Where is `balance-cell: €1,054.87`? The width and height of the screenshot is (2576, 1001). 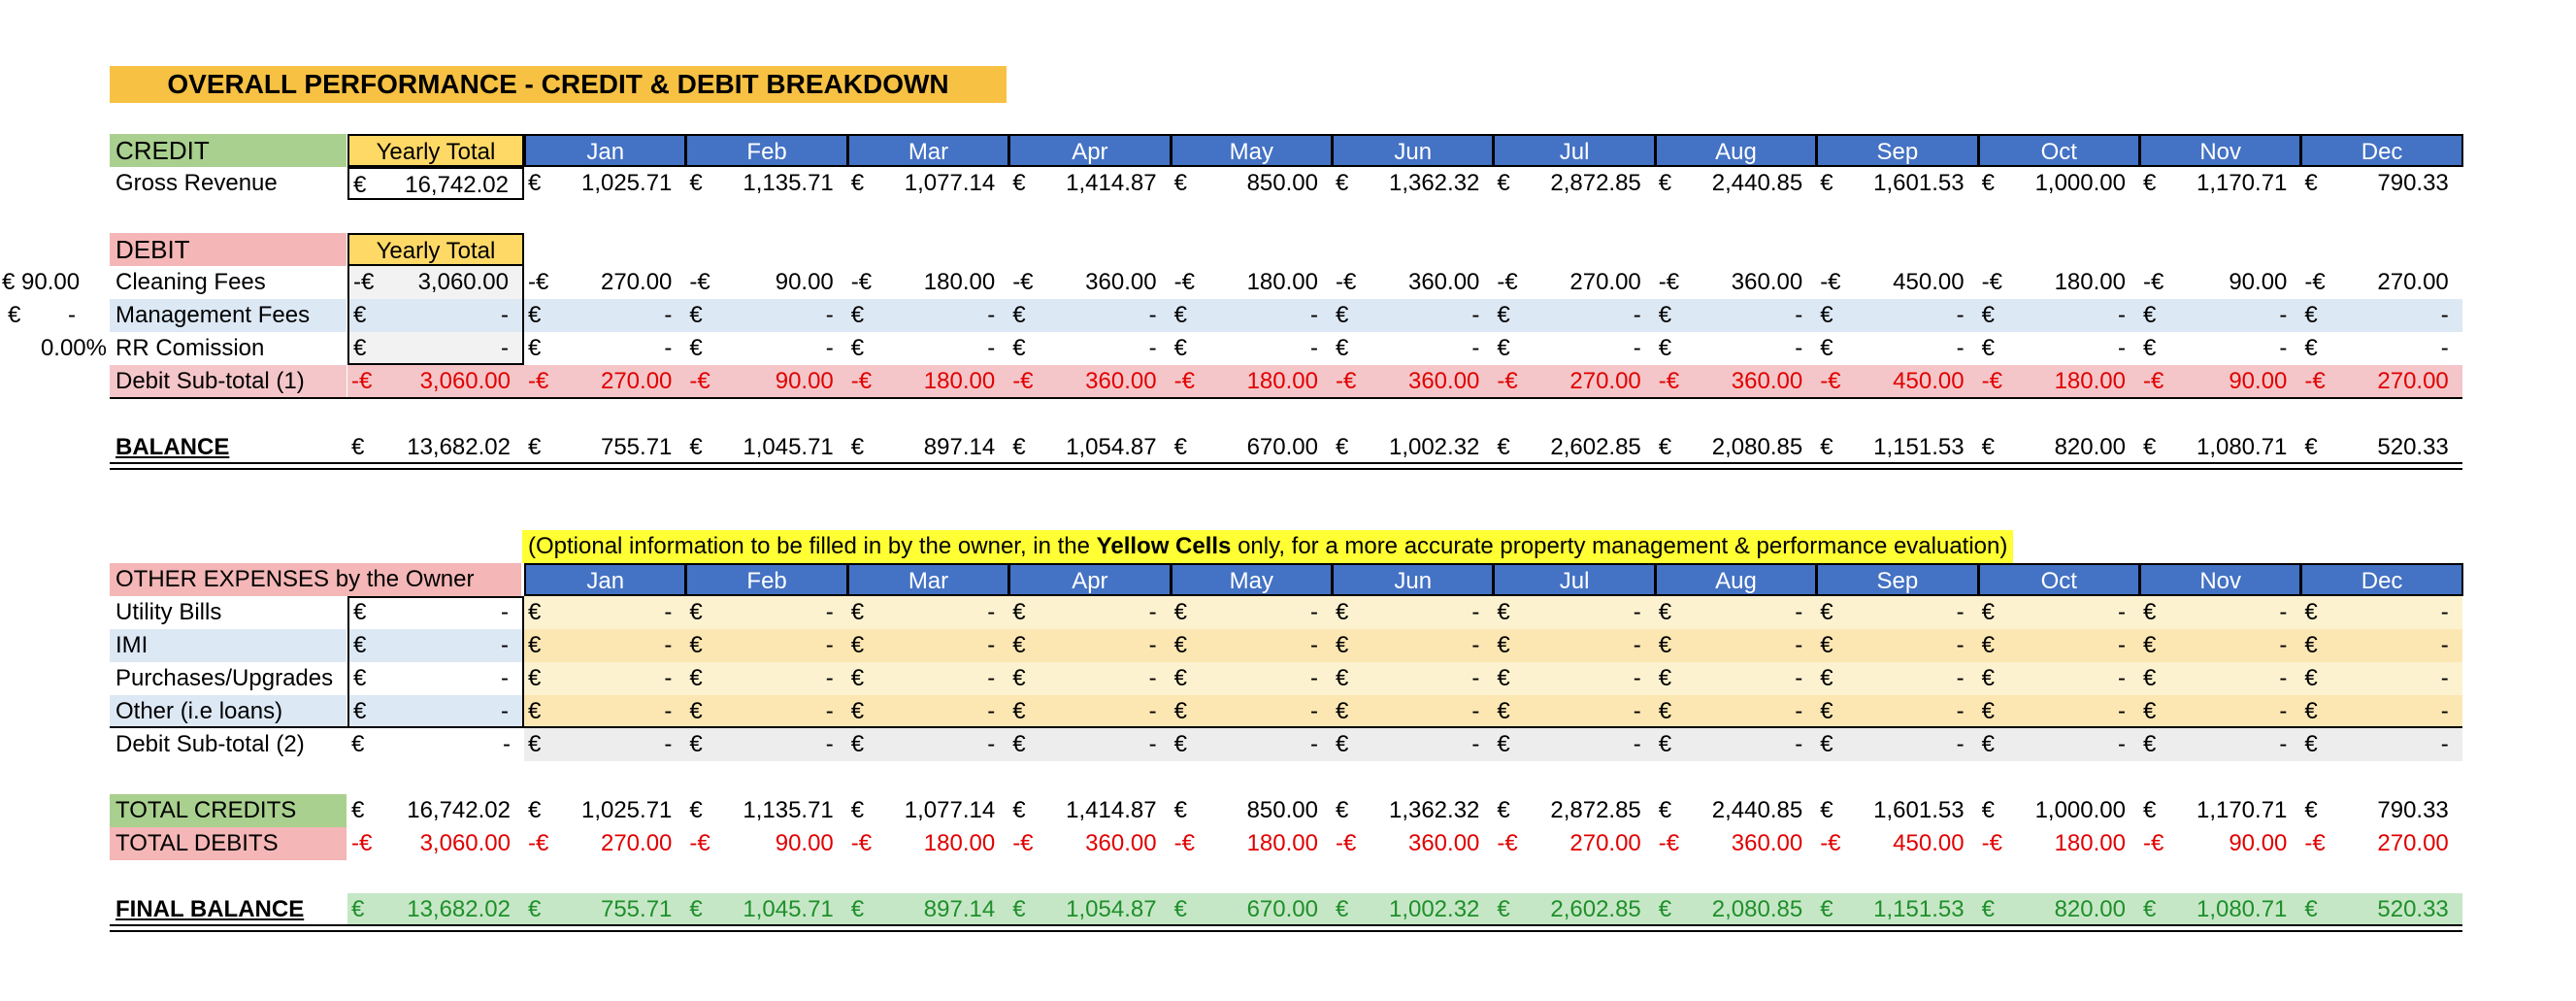 balance-cell: €1,054.87 is located at coordinates (1089, 448).